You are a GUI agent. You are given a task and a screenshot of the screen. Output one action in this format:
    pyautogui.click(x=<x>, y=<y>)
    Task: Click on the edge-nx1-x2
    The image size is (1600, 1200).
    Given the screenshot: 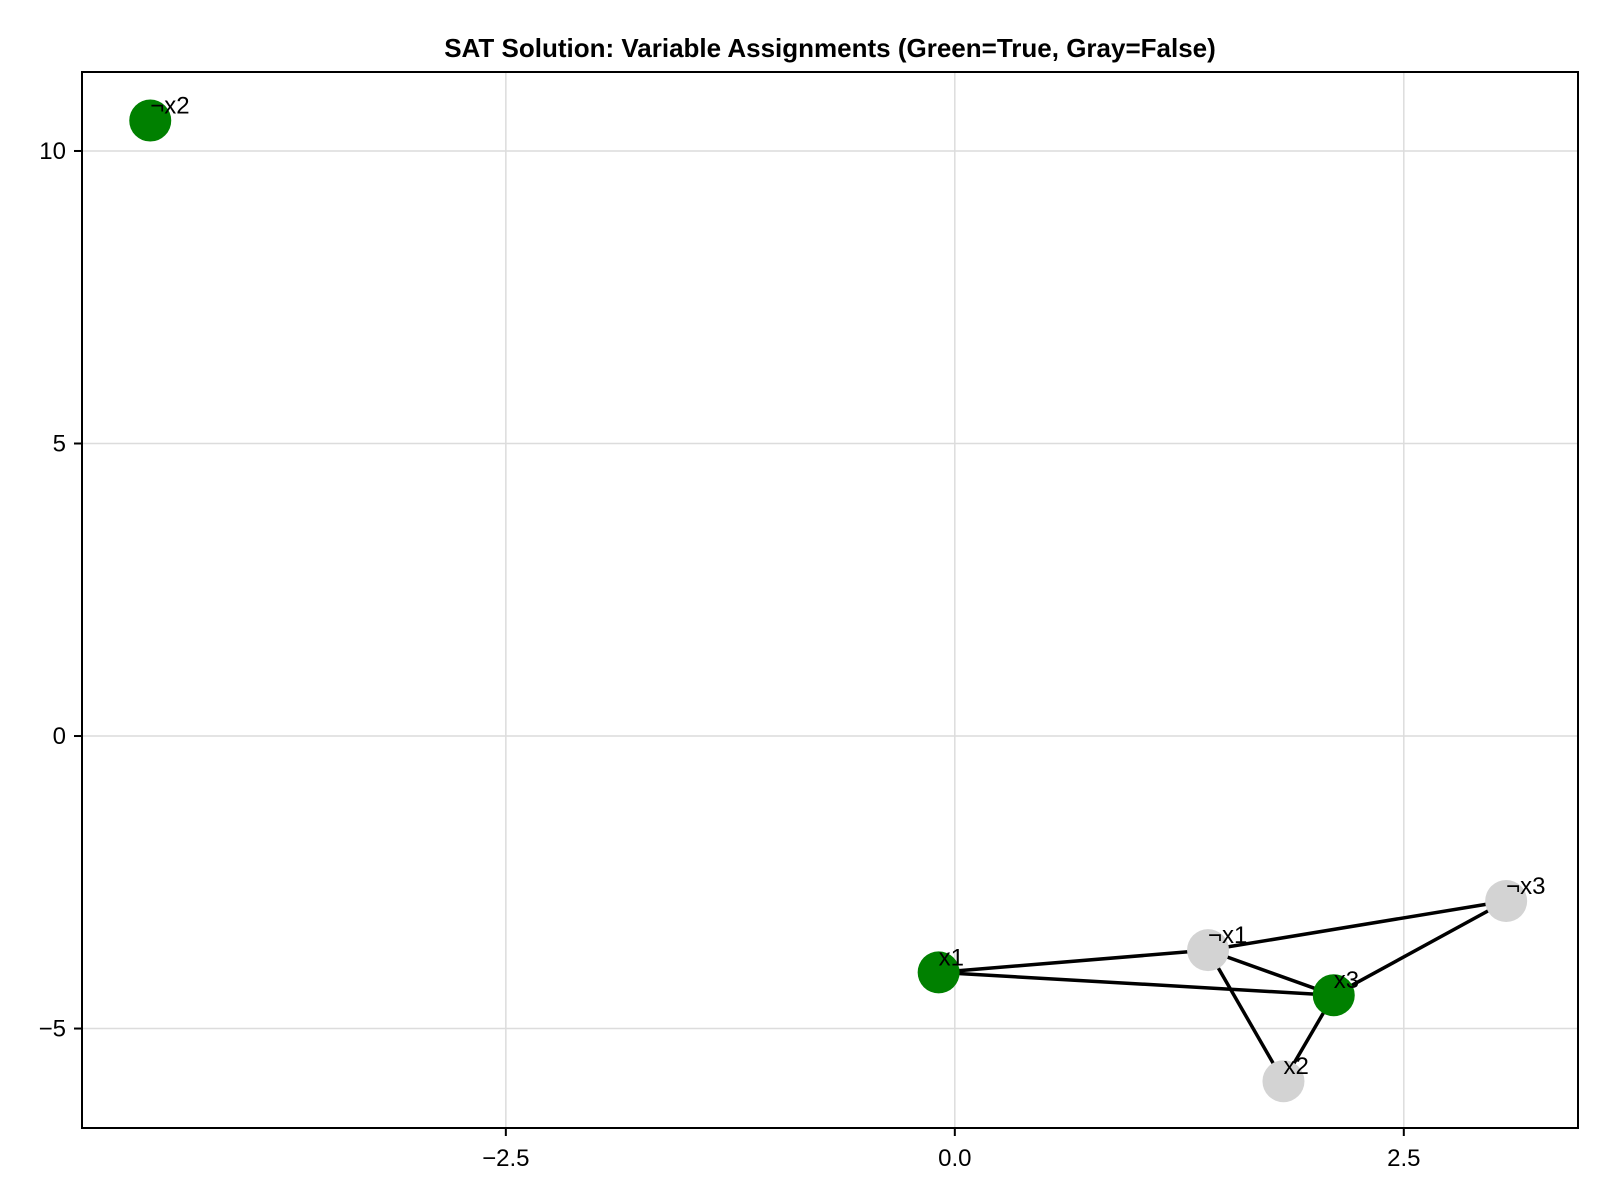 What is the action you would take?
    pyautogui.click(x=1245, y=1016)
    